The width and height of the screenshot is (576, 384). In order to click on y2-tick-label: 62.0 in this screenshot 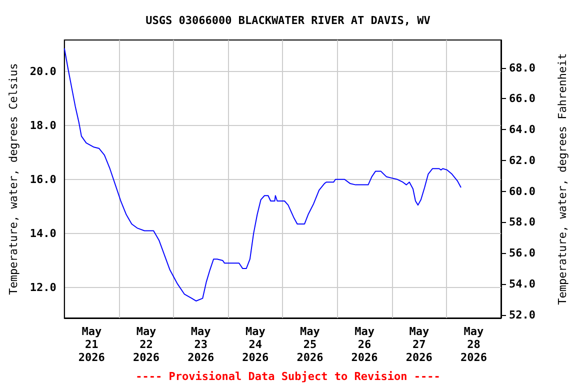, I will do `click(522, 160)`.